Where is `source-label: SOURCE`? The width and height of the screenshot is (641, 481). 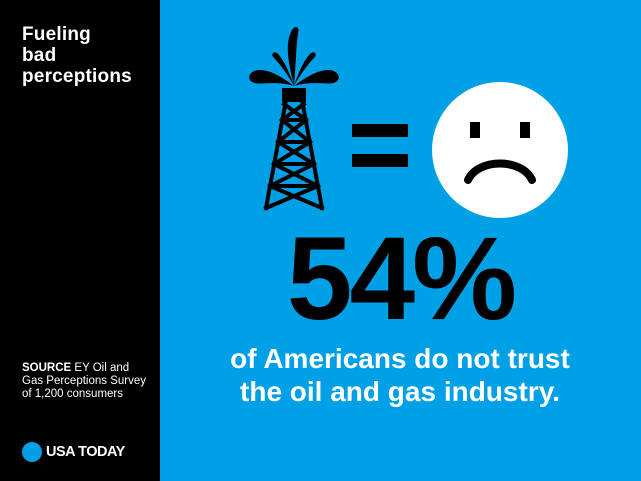 source-label: SOURCE is located at coordinates (47, 368).